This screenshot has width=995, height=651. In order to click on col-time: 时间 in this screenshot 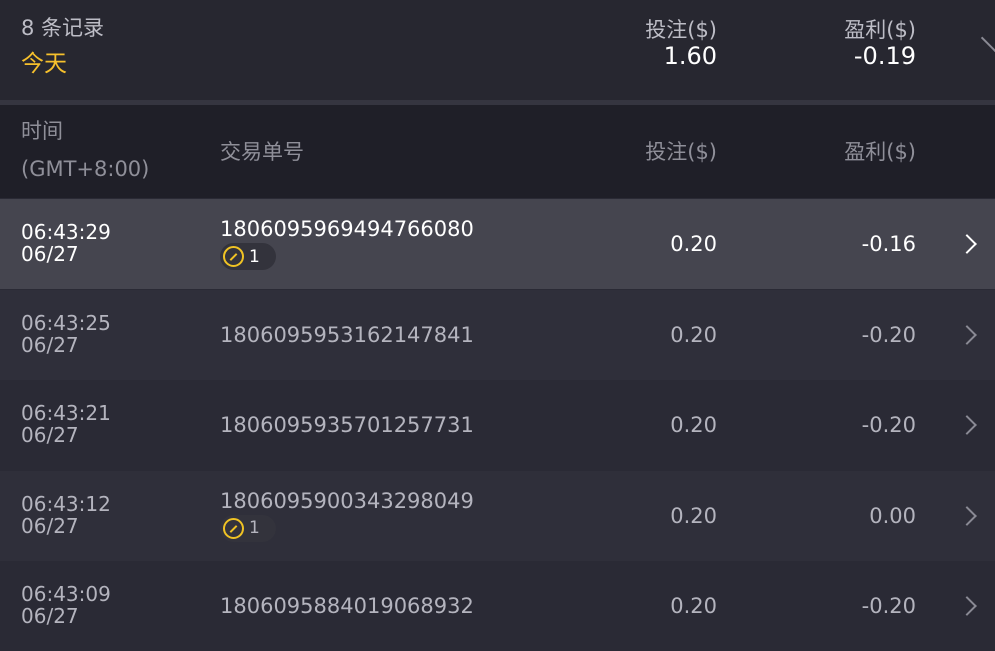, I will do `click(42, 131)`.